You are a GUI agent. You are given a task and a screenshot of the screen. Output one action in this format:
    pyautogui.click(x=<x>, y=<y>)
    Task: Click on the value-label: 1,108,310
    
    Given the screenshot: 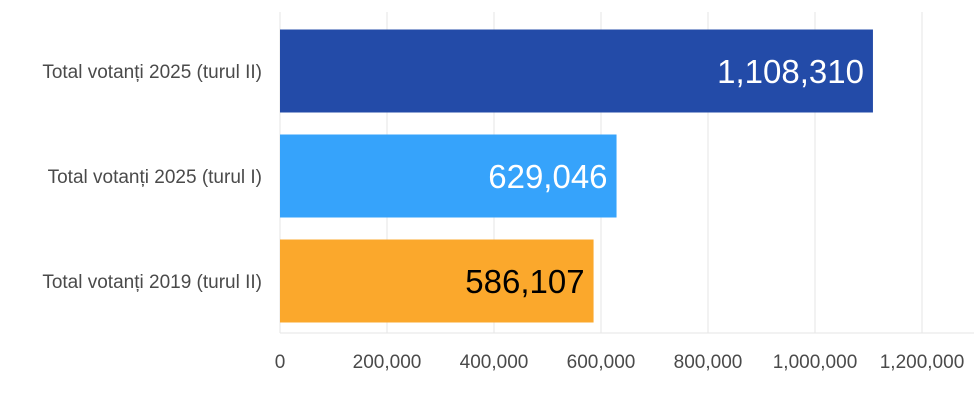 What is the action you would take?
    pyautogui.click(x=790, y=71)
    